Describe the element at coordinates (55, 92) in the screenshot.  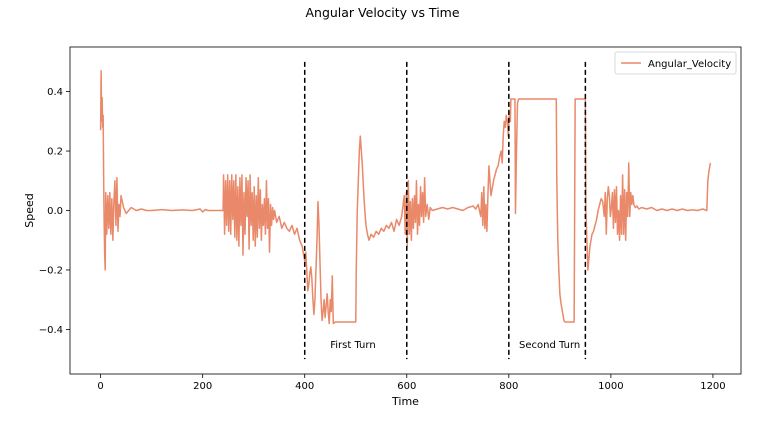
I see `y-tick-label: 0.4` at that location.